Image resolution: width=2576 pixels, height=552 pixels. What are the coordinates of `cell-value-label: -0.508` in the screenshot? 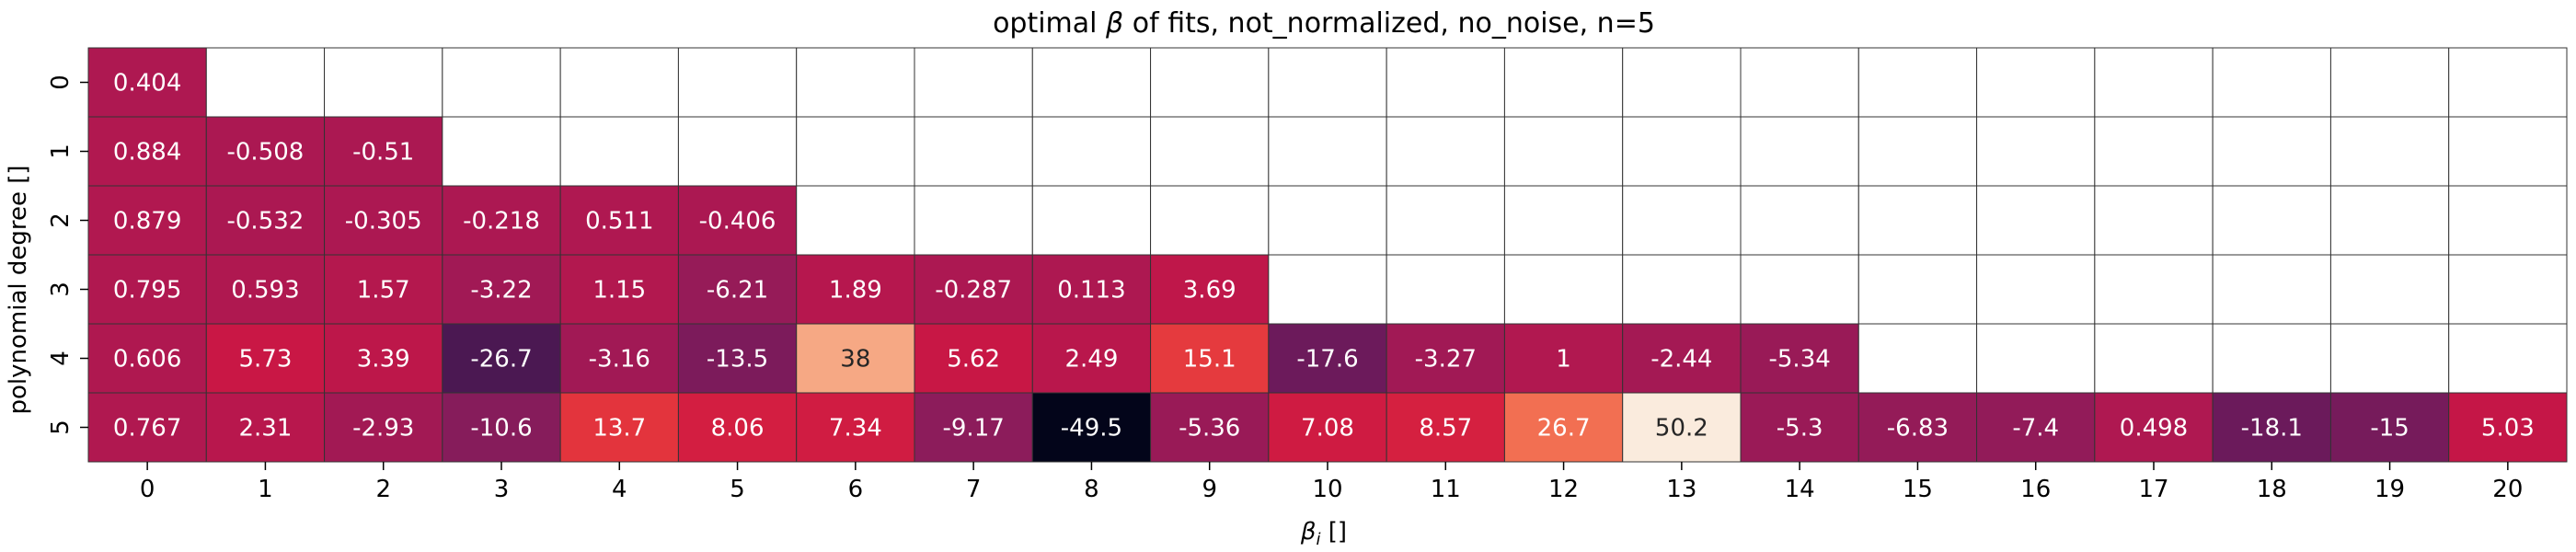 It's located at (266, 153).